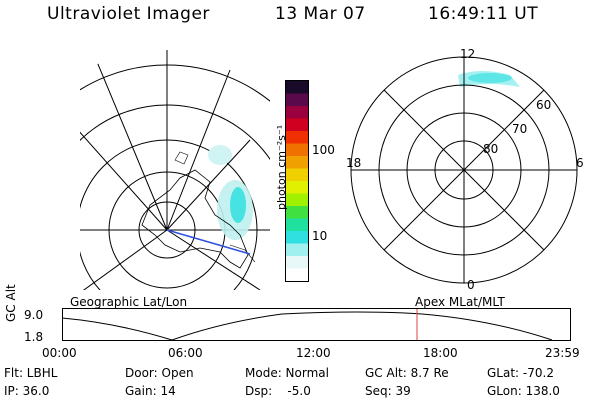 This screenshot has width=600, height=400. What do you see at coordinates (150, 391) in the screenshot?
I see `gain-info: Gain: 14` at bounding box center [150, 391].